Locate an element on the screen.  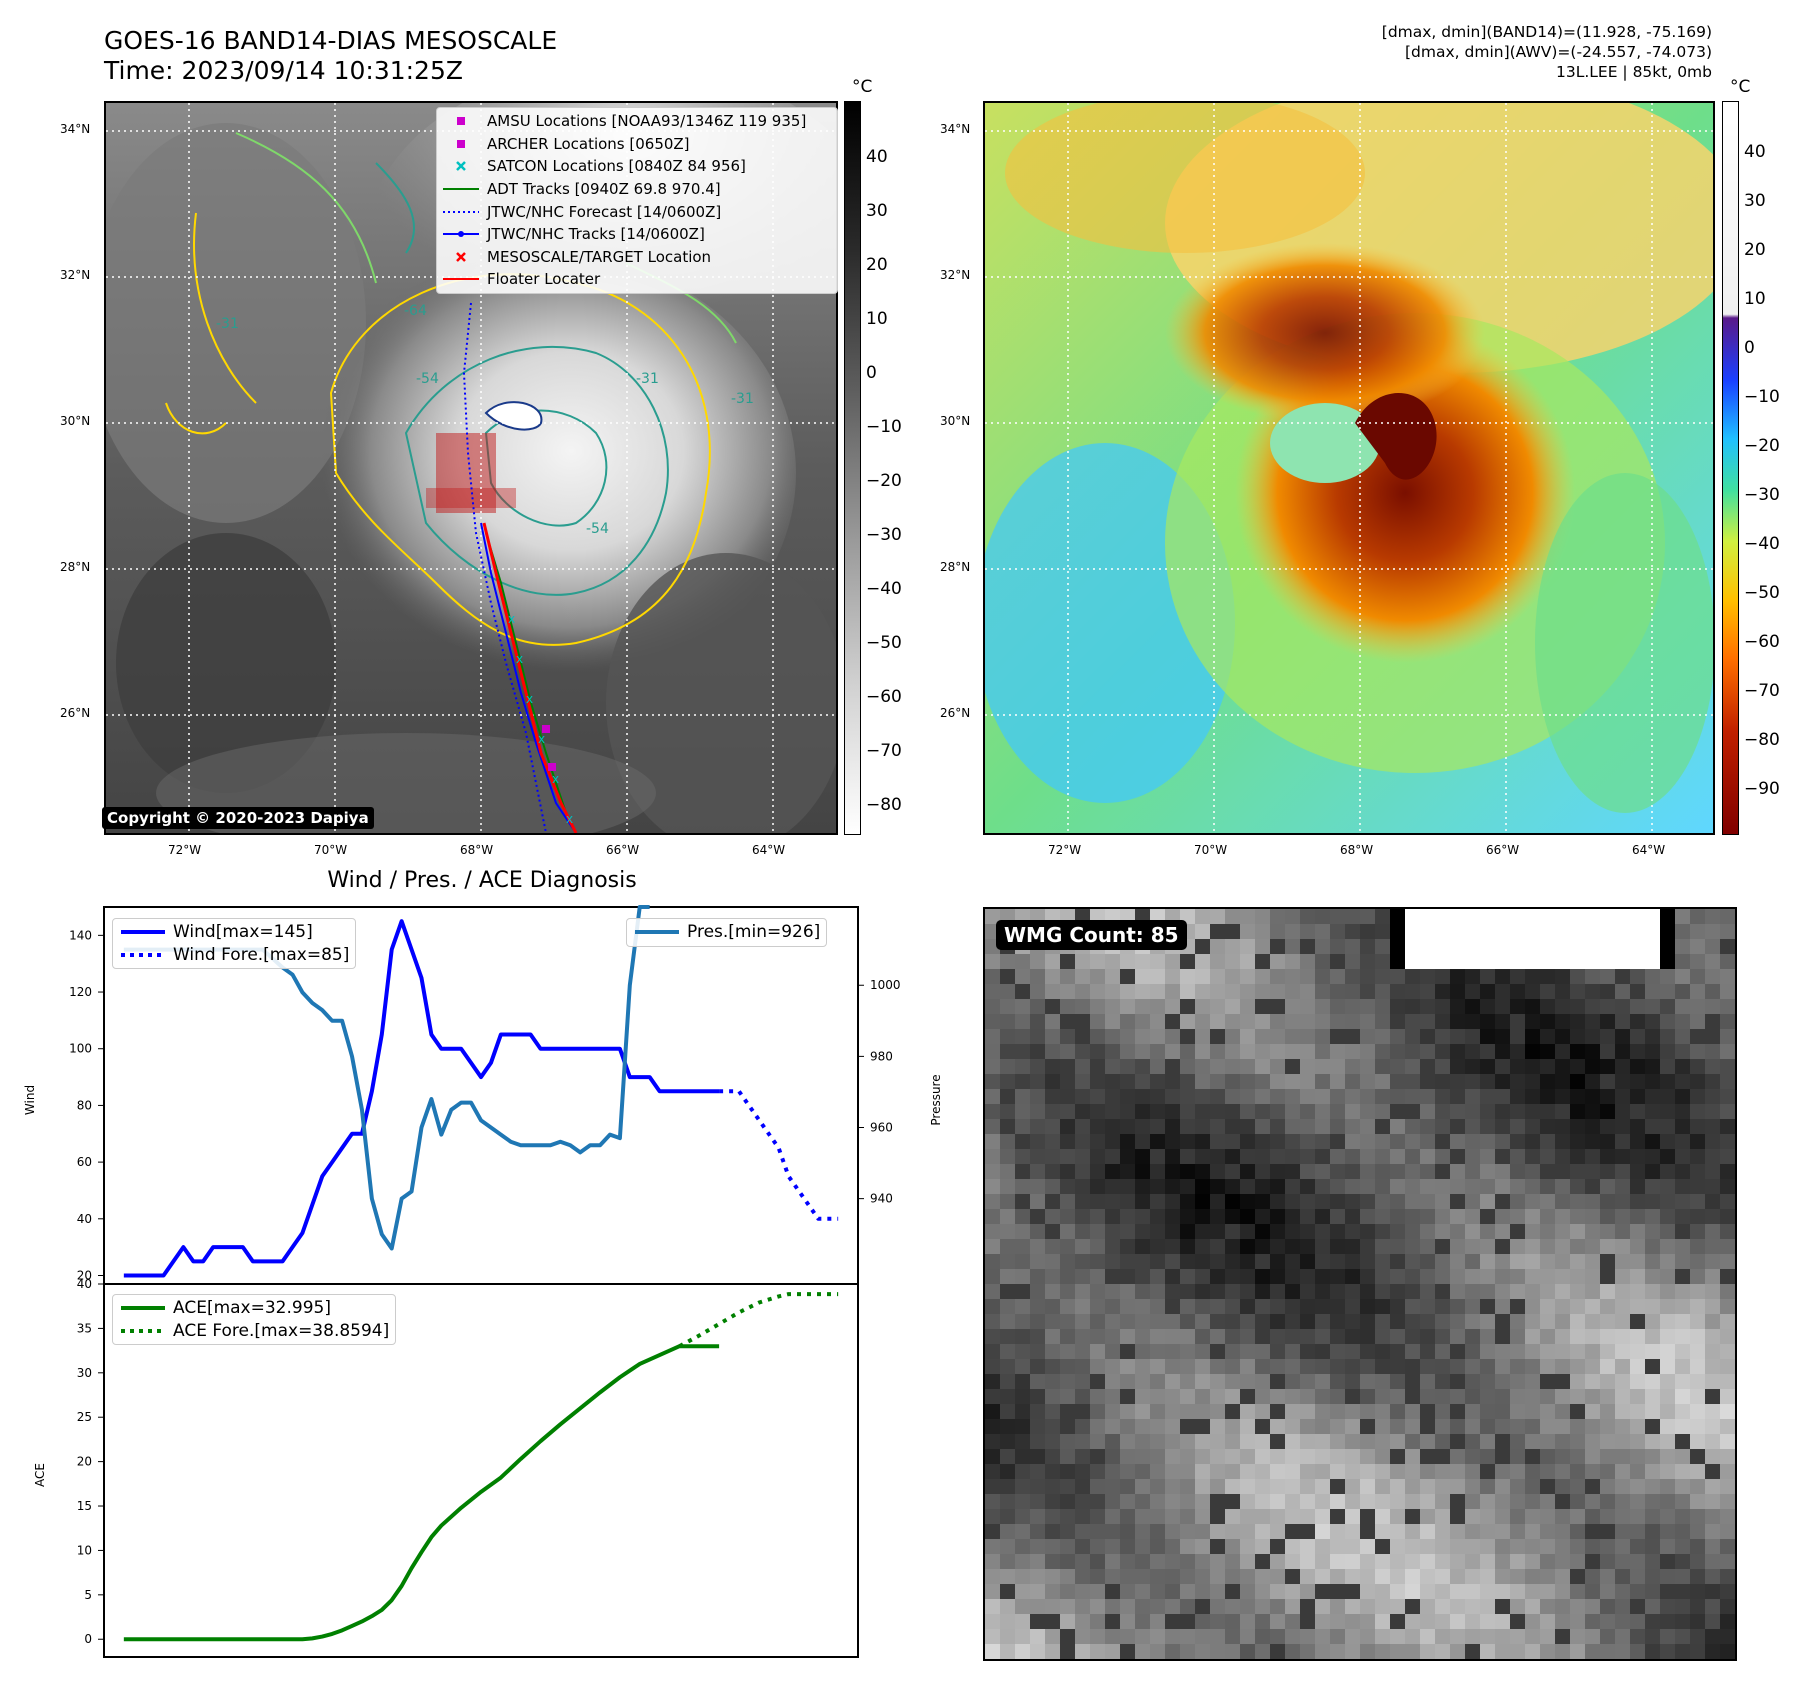
y-tick-label: 80 is located at coordinates (84, 1105).